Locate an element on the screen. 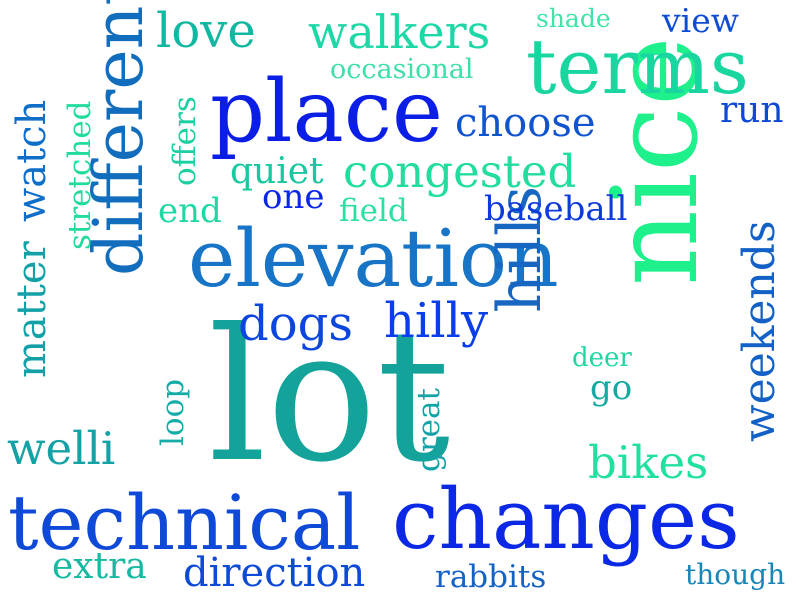  word-walkers: walkers is located at coordinates (399, 32).